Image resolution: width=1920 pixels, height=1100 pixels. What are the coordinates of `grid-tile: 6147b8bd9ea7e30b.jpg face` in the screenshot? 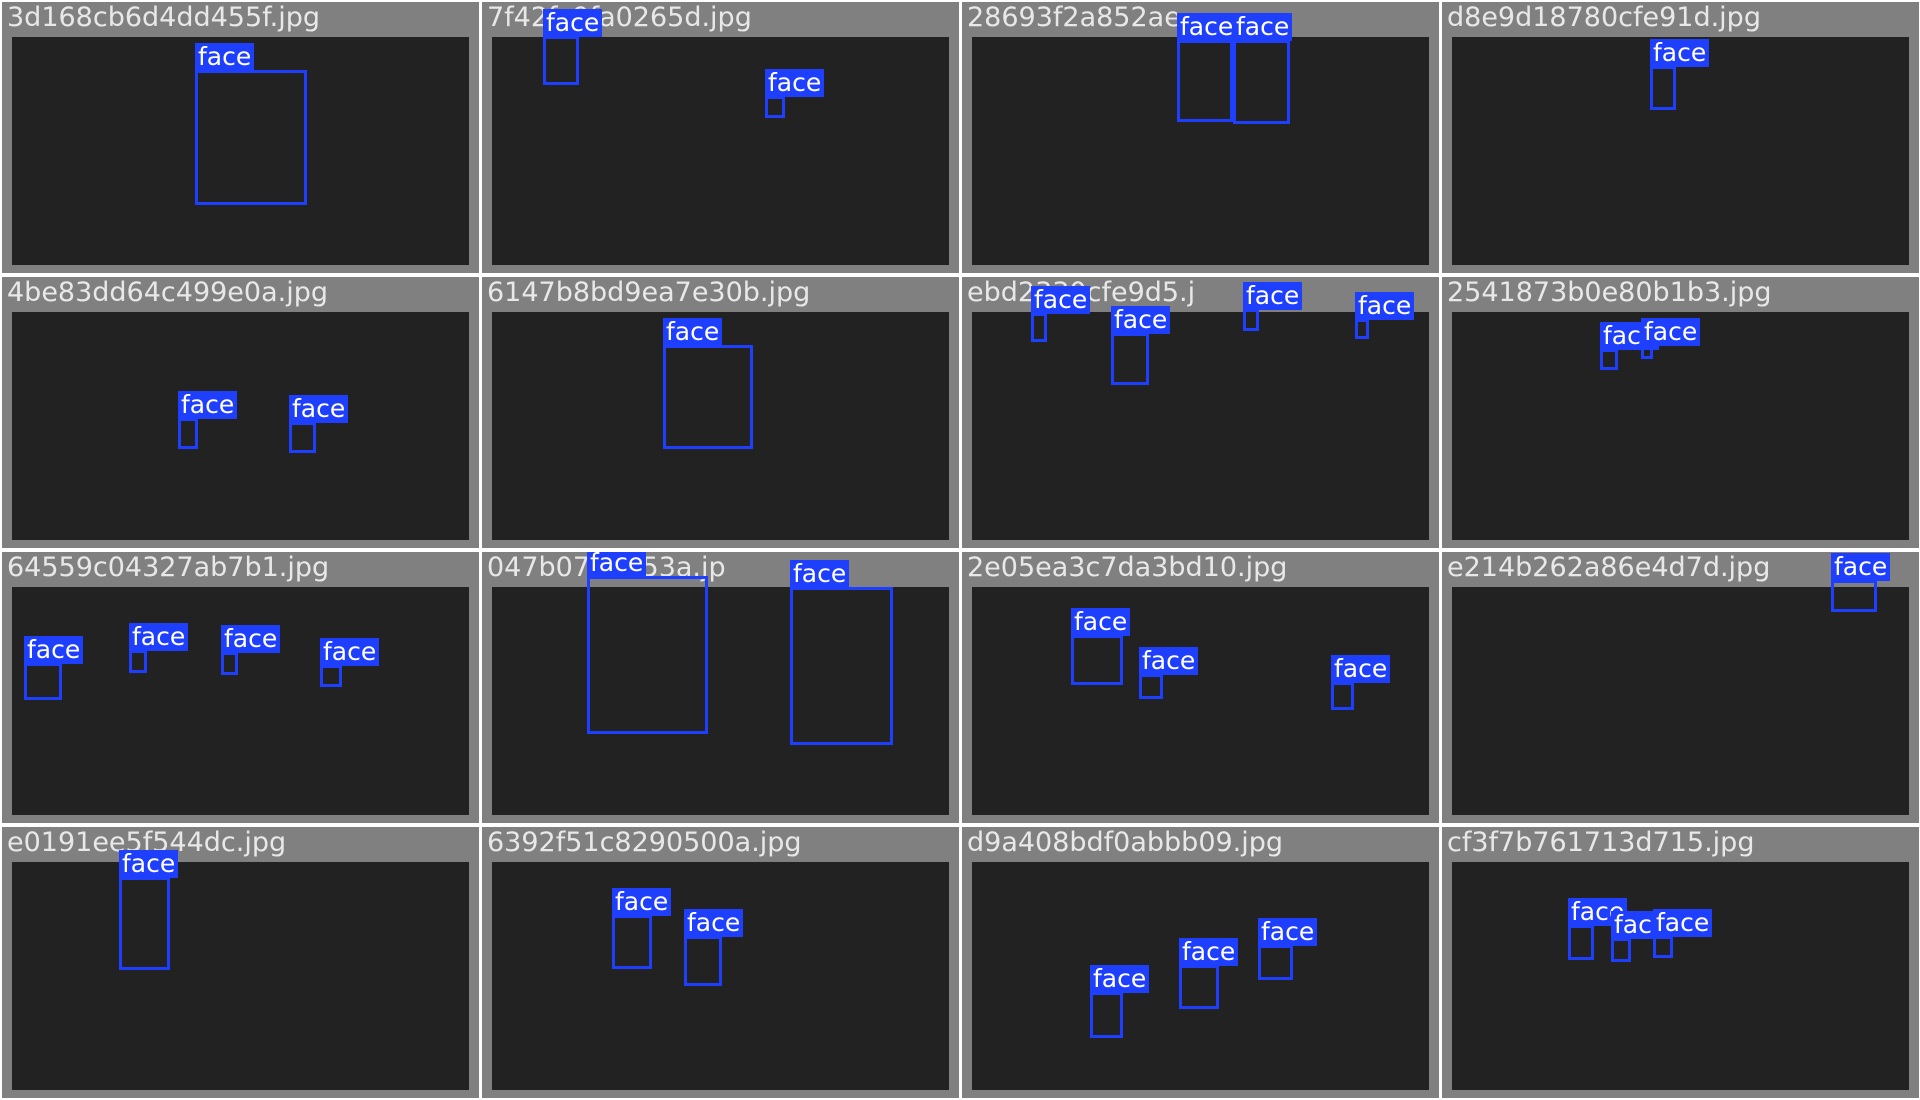 It's located at (720, 412).